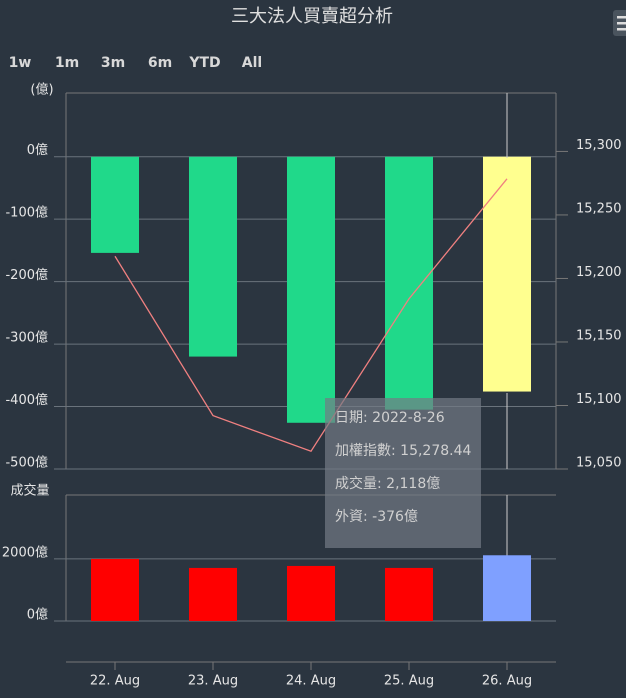 This screenshot has width=626, height=698. I want to click on y-tick-label: -300億, so click(26, 338).